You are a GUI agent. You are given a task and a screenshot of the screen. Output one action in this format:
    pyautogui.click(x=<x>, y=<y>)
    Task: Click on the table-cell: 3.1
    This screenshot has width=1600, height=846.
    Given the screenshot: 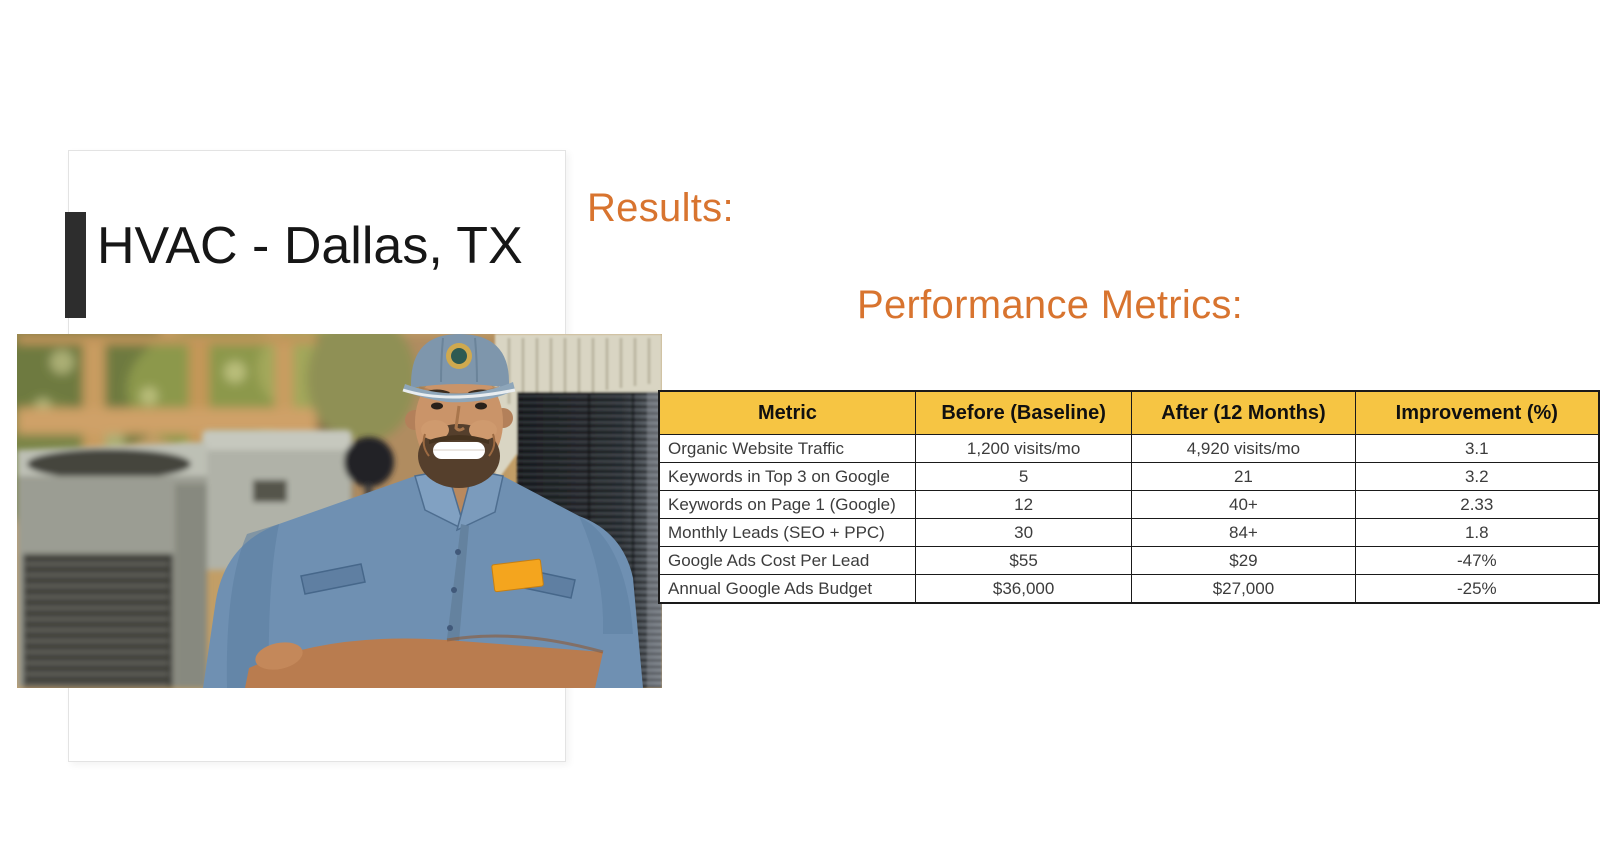 What is the action you would take?
    pyautogui.click(x=1477, y=448)
    